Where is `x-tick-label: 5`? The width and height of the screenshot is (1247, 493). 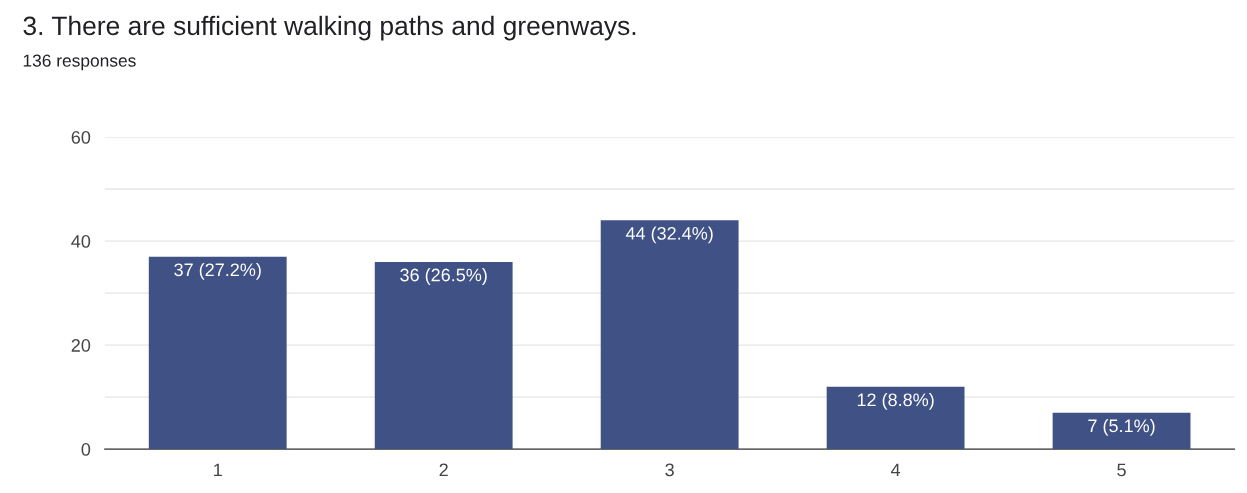 x-tick-label: 5 is located at coordinates (1121, 470).